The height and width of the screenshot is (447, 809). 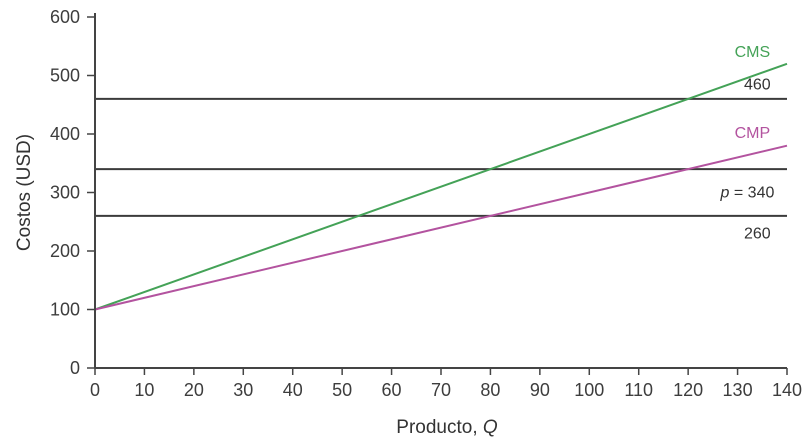 What do you see at coordinates (293, 390) in the screenshot?
I see `x-tick-label: 40` at bounding box center [293, 390].